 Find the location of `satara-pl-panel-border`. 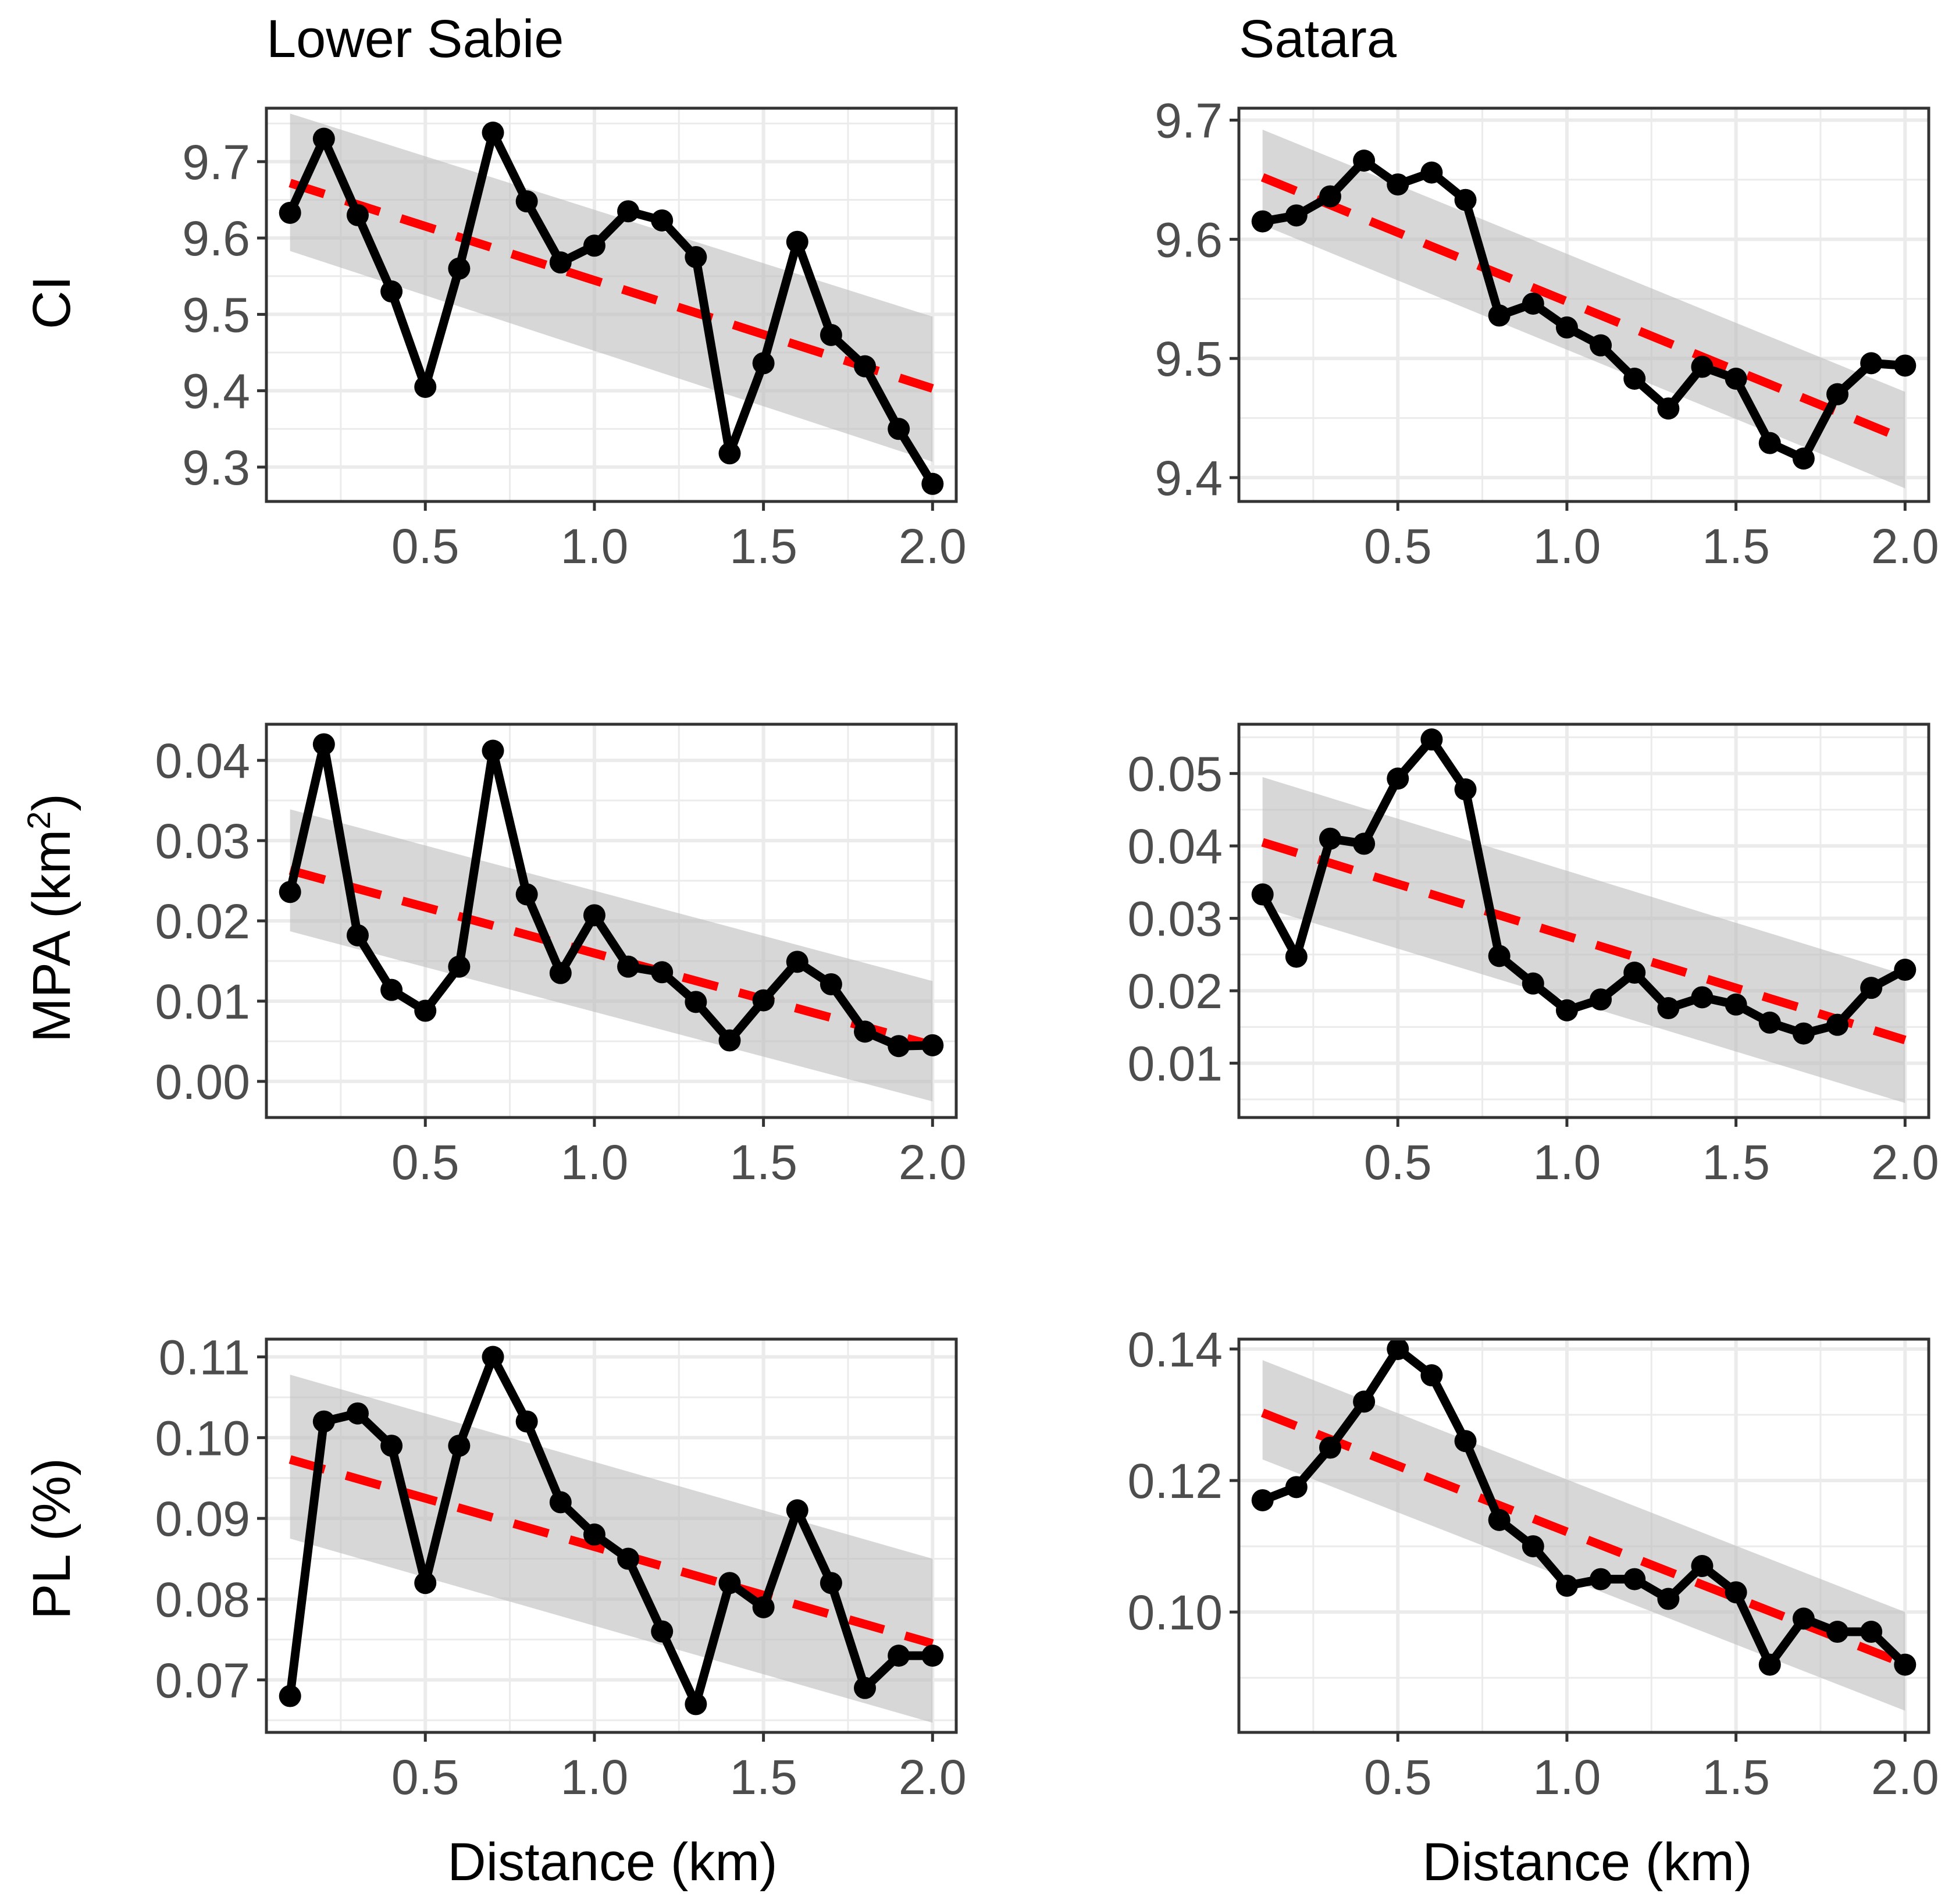

satara-pl-panel-border is located at coordinates (1583, 1535).